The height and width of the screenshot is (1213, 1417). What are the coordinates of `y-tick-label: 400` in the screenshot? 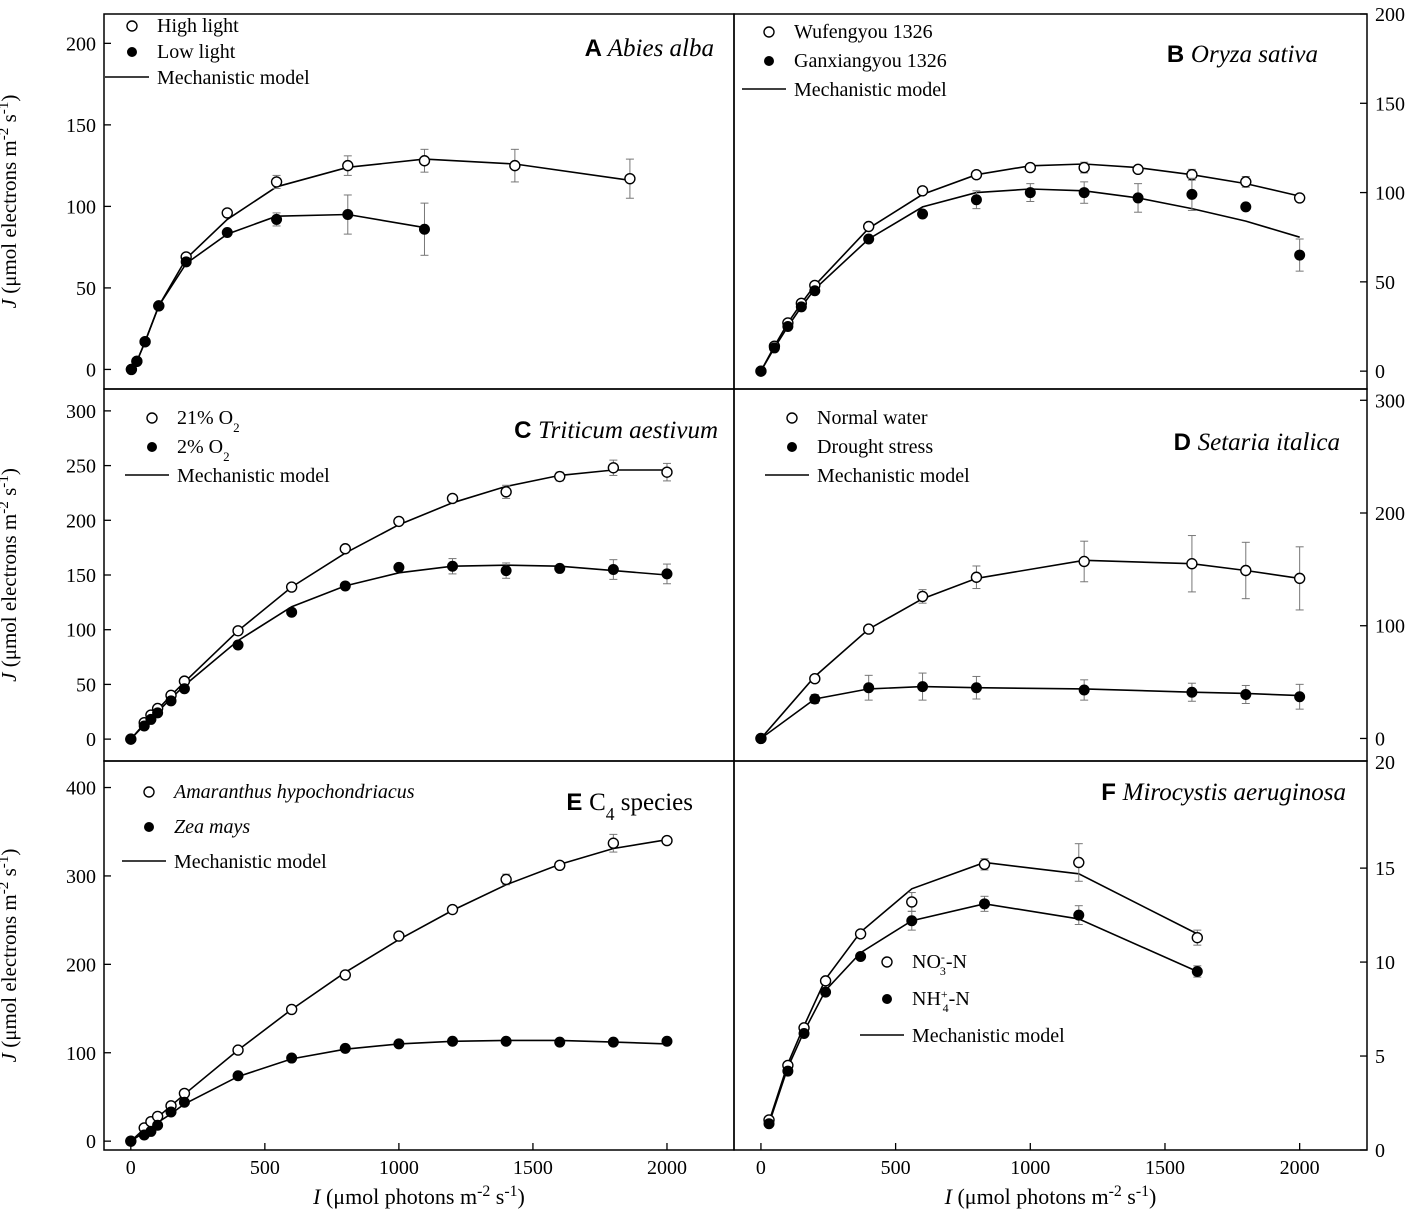 It's located at (81, 789).